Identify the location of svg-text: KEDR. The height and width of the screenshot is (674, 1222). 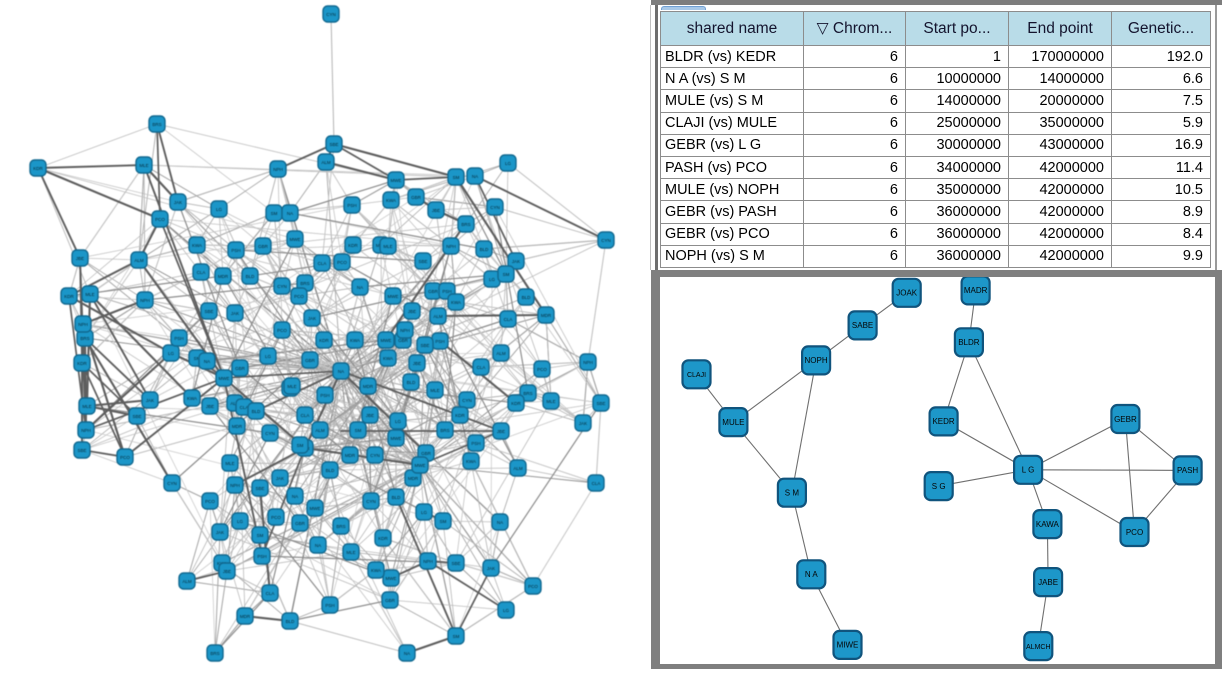
(943, 421).